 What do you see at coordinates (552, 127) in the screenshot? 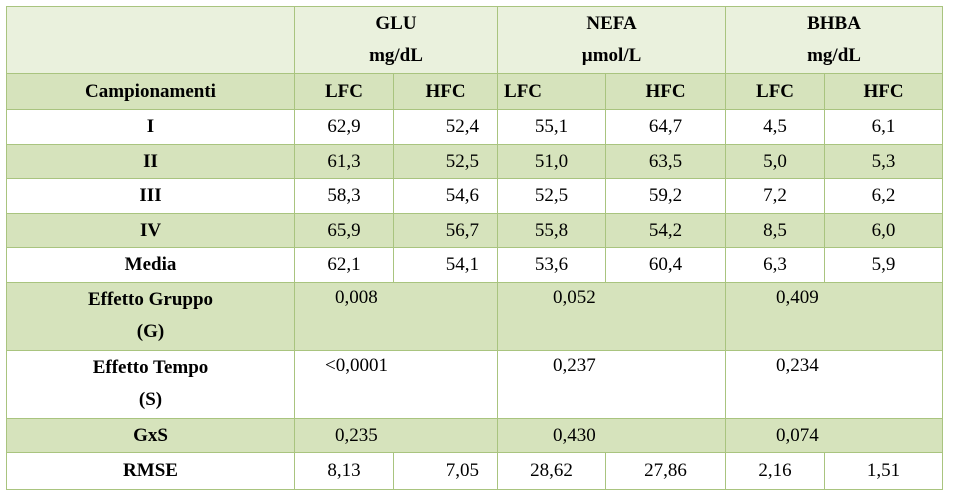
I see `table-cell: 55,1` at bounding box center [552, 127].